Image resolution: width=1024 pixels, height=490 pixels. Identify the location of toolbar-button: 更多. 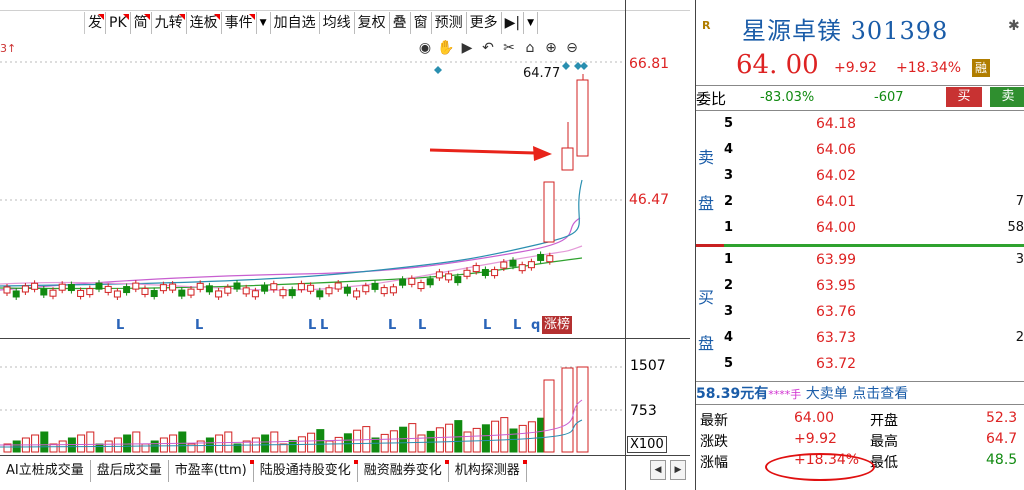
(484, 23).